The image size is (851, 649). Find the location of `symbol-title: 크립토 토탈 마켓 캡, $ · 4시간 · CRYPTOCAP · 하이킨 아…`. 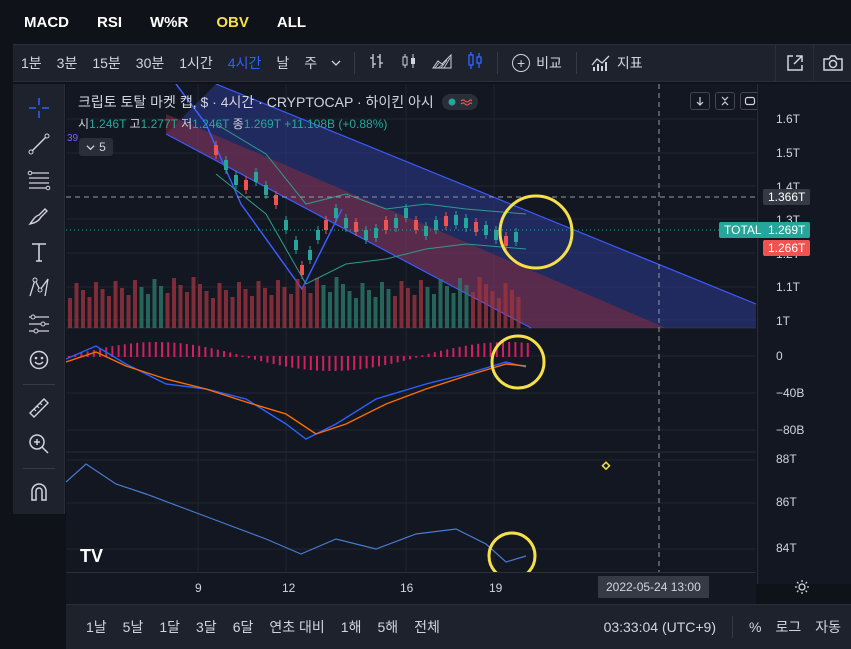

symbol-title: 크립토 토탈 마켓 캡, $ · 4시간 · CRYPTOCAP · 하이킨 아… is located at coordinates (256, 102).